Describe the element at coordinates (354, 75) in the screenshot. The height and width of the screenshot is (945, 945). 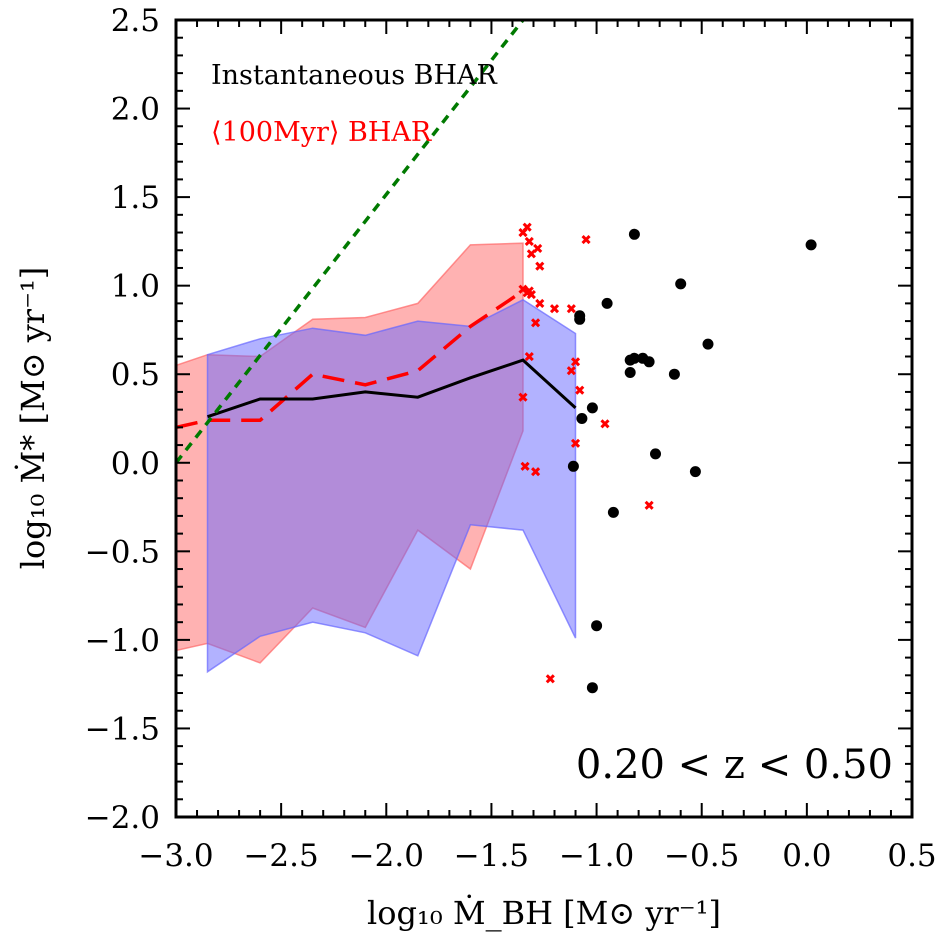
I see `legend-entry-instantaneous: Instantaneous BHAR` at that location.